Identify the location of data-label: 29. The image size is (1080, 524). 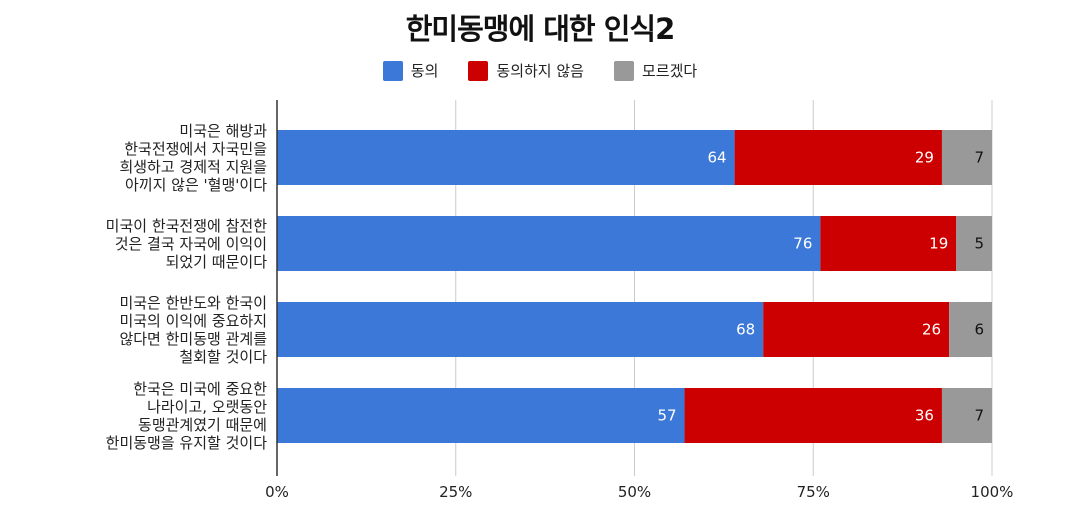
(924, 158).